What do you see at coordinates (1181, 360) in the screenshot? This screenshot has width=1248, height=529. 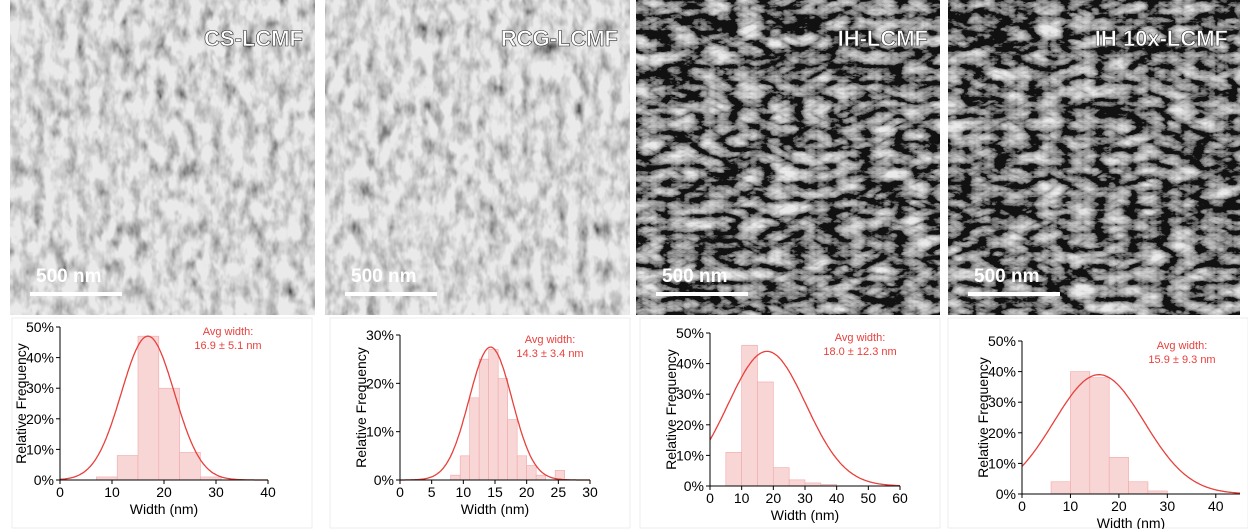 I see `annotation: 15.9 ± 9.3 nm` at bounding box center [1181, 360].